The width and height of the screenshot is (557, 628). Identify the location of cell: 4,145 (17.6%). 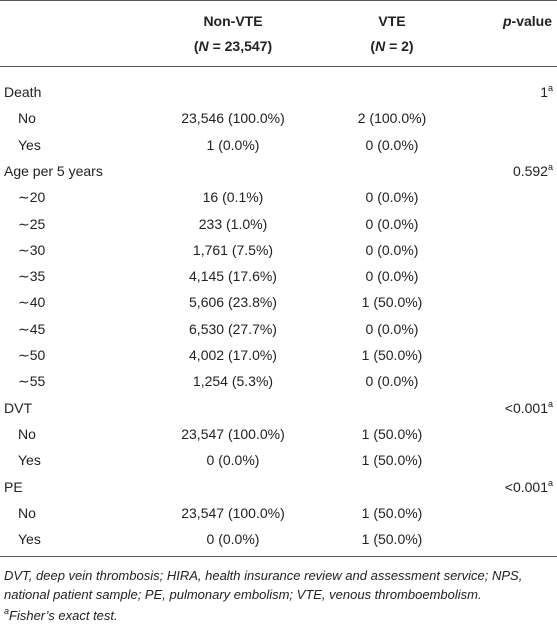
(233, 276).